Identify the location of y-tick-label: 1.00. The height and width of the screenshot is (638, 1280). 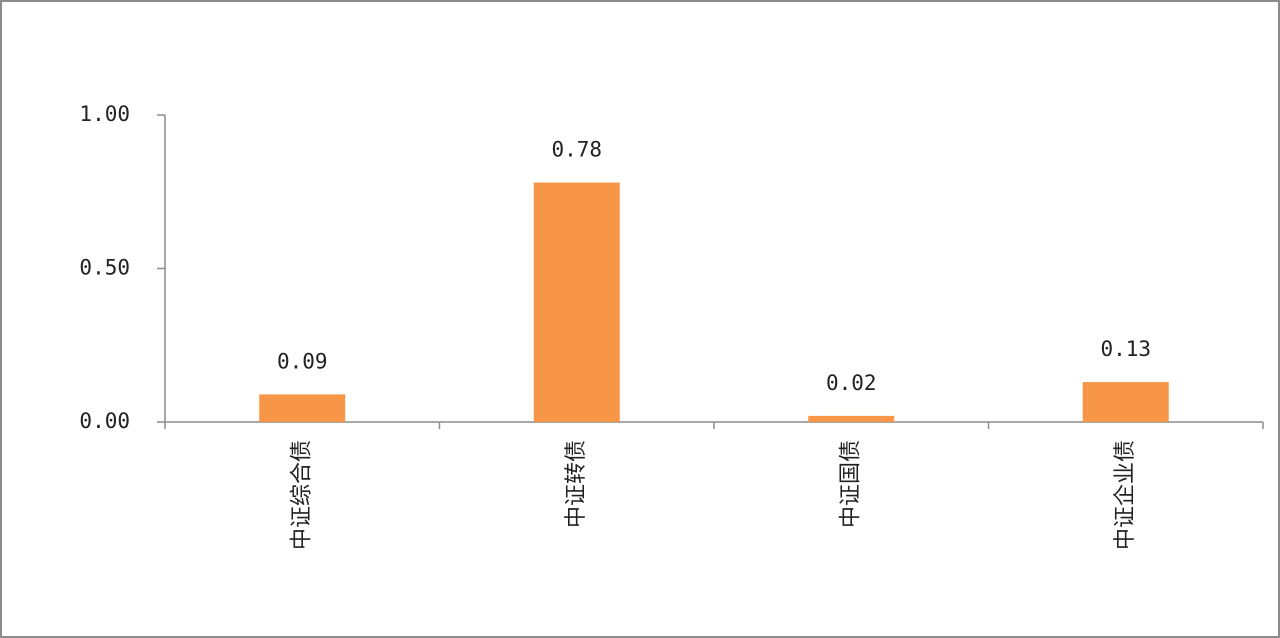
(104, 114).